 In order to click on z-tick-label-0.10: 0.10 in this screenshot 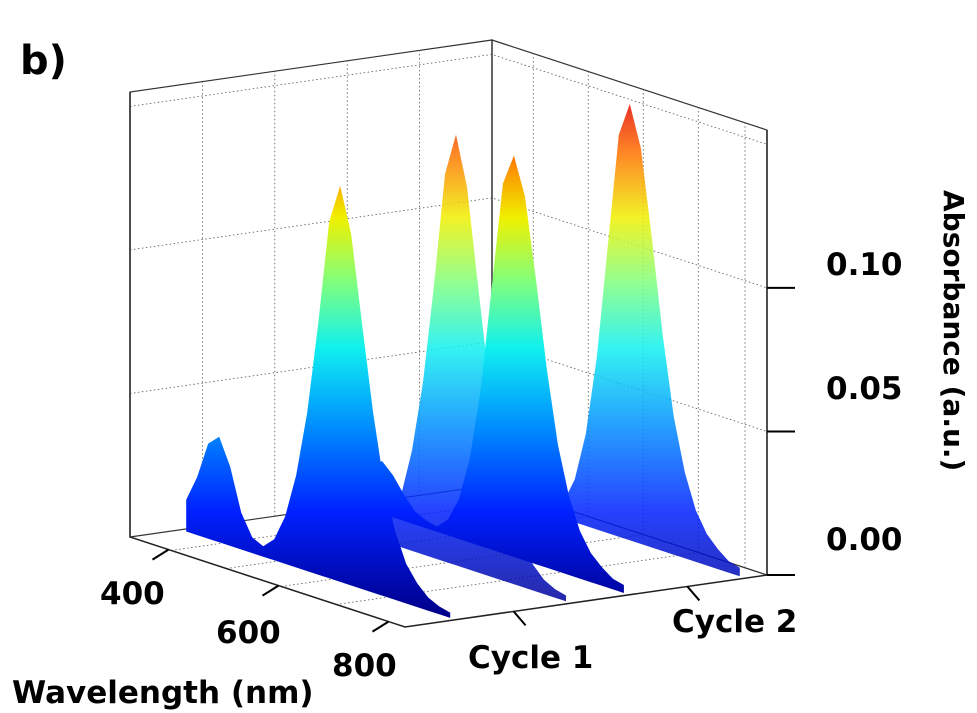, I will do `click(864, 265)`.